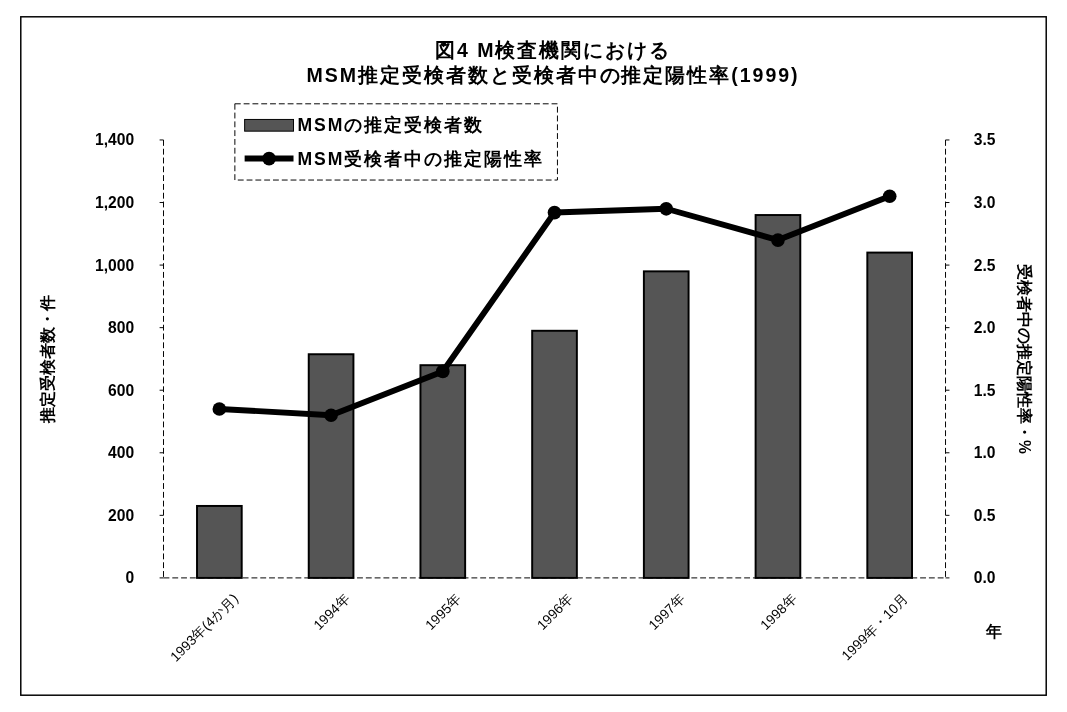  Describe the element at coordinates (984, 140) in the screenshot. I see `y2-tick-label: 3.5` at that location.